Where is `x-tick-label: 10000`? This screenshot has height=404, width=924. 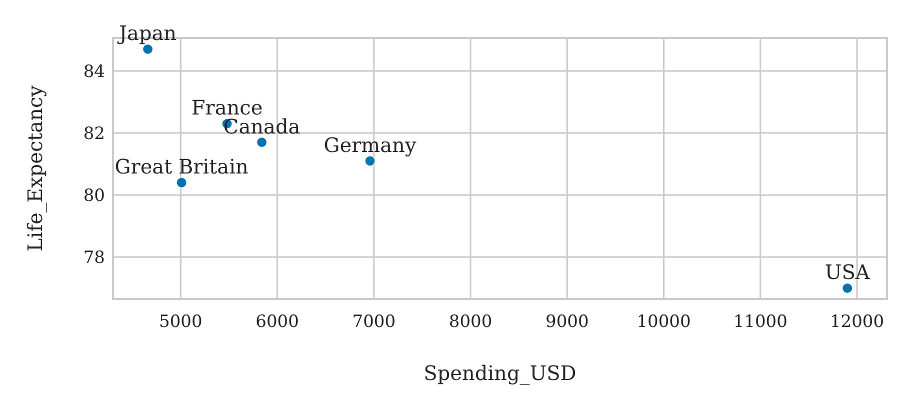
x-tick-label: 10000 is located at coordinates (663, 322).